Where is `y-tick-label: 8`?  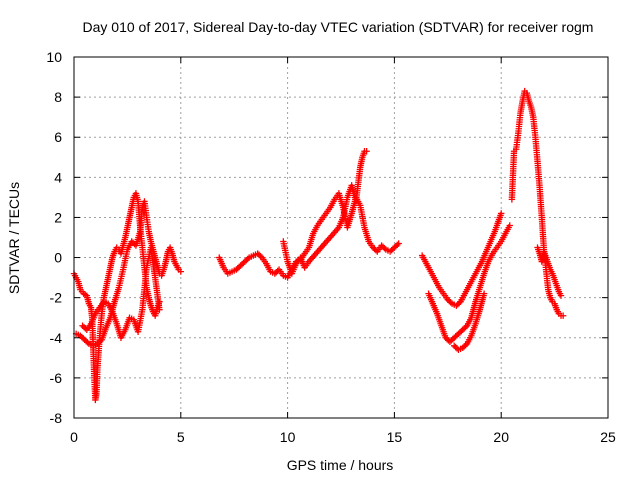 y-tick-label: 8 is located at coordinates (58, 97).